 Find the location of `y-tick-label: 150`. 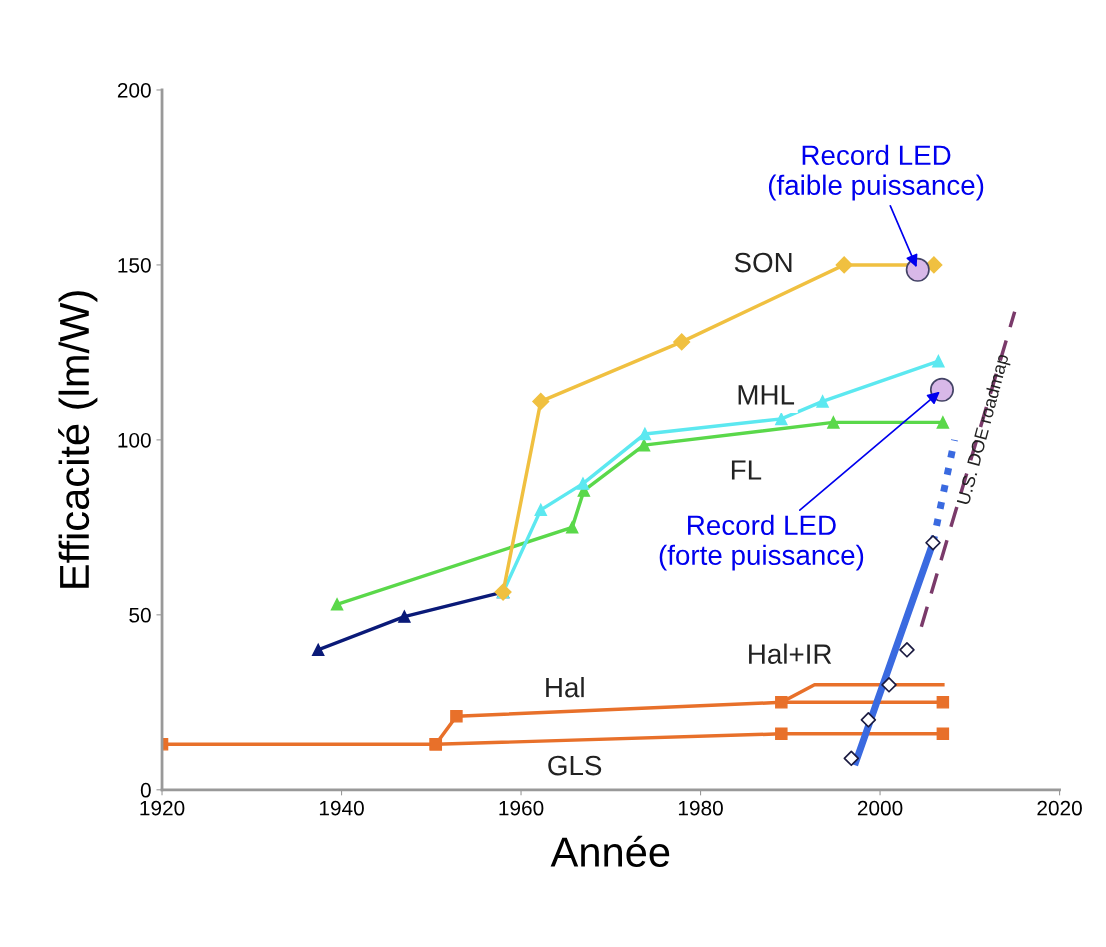

y-tick-label: 150 is located at coordinates (134, 265).